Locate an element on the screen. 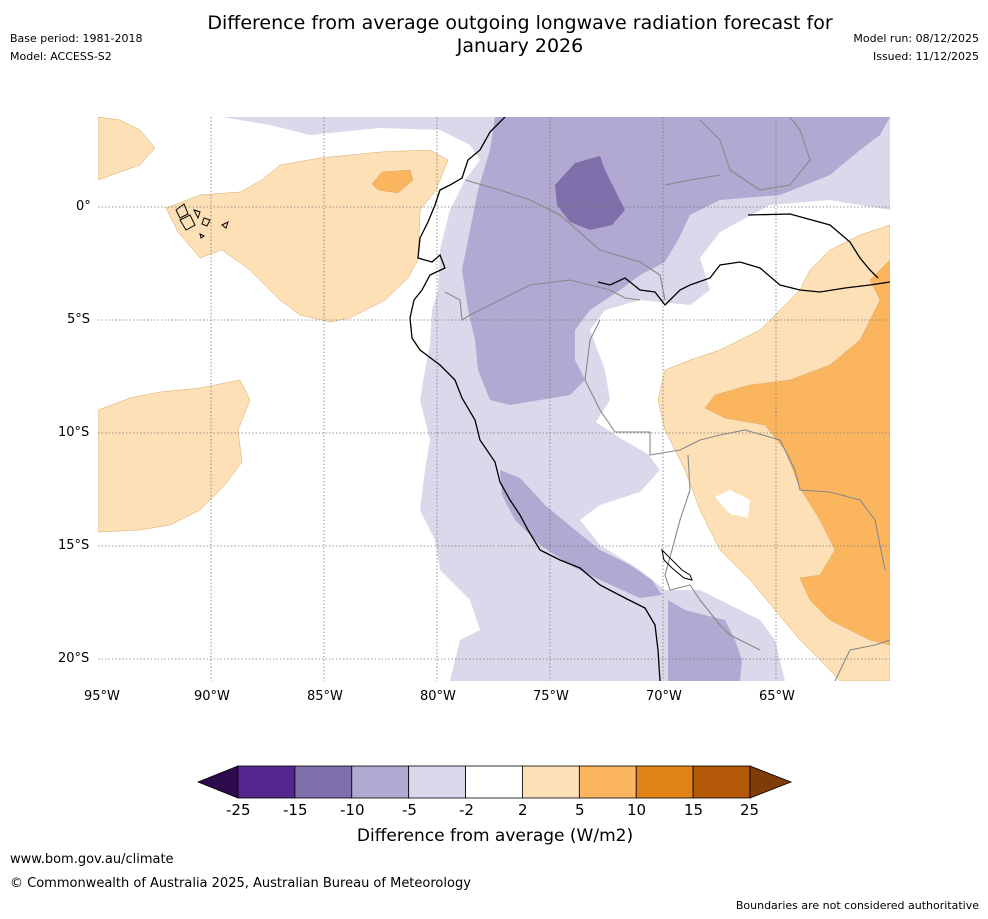 The height and width of the screenshot is (919, 988). lat-label-20s: 20°S is located at coordinates (74, 658).